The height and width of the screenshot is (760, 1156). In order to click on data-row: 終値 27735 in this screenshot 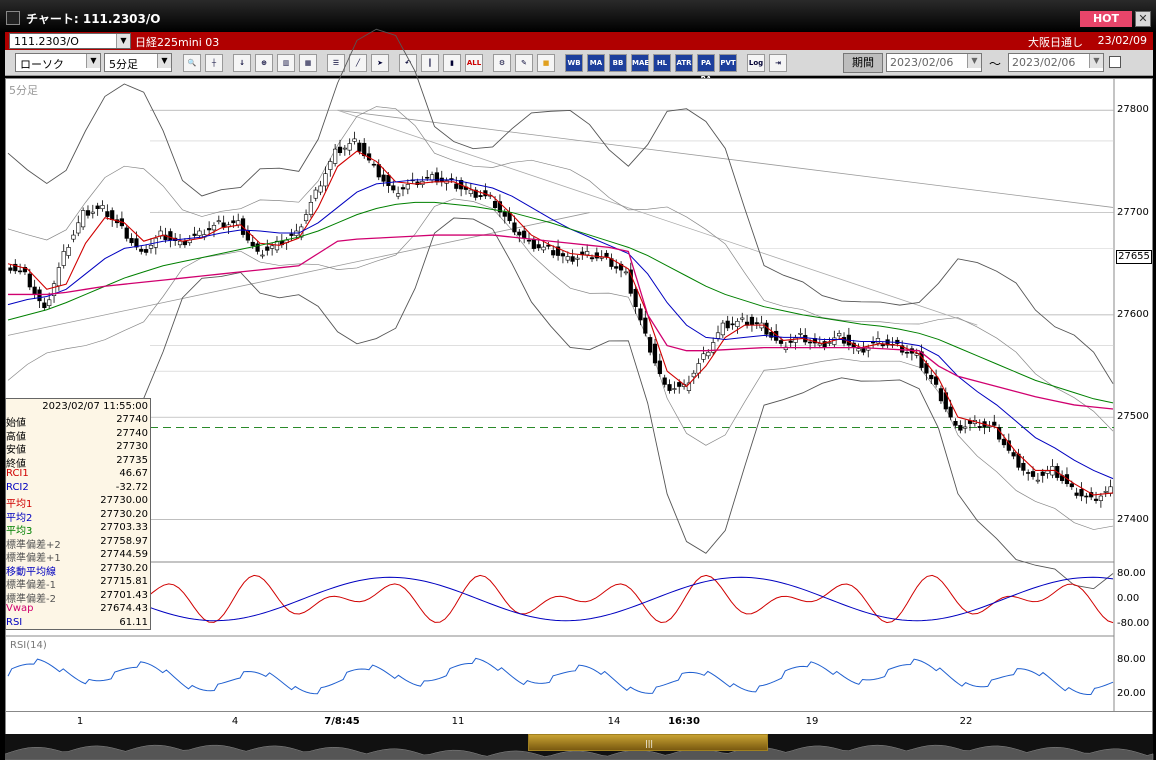, I will do `click(78, 462)`.